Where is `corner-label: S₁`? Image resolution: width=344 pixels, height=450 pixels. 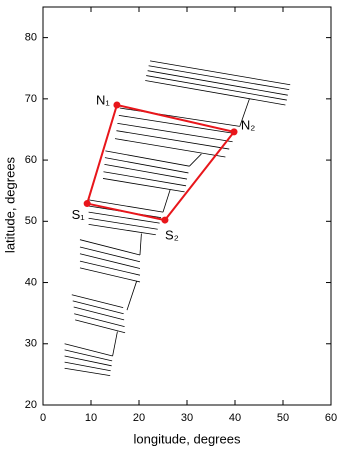 corner-label: S₁ is located at coordinates (79, 214).